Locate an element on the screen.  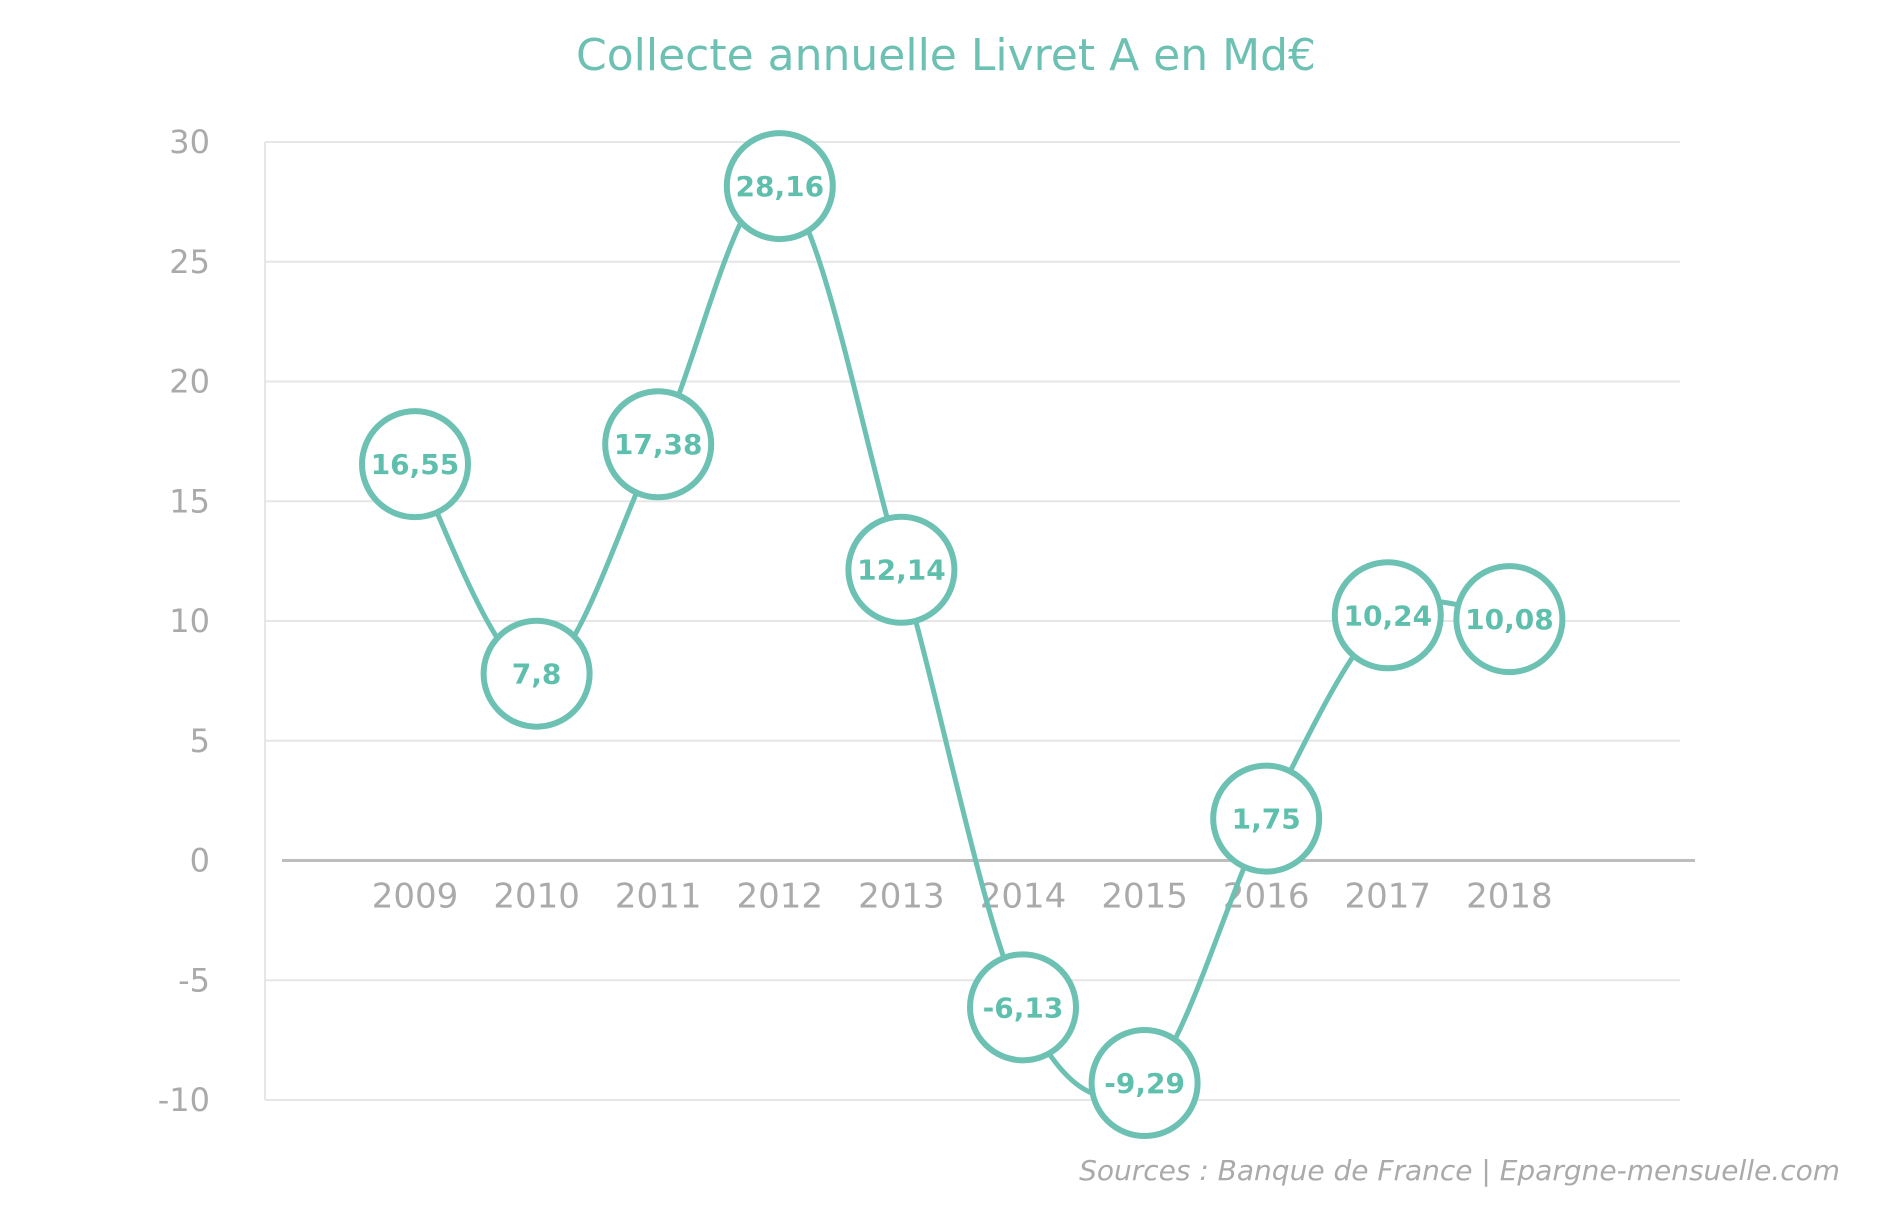
y-tick-label: 30 is located at coordinates (189, 142).